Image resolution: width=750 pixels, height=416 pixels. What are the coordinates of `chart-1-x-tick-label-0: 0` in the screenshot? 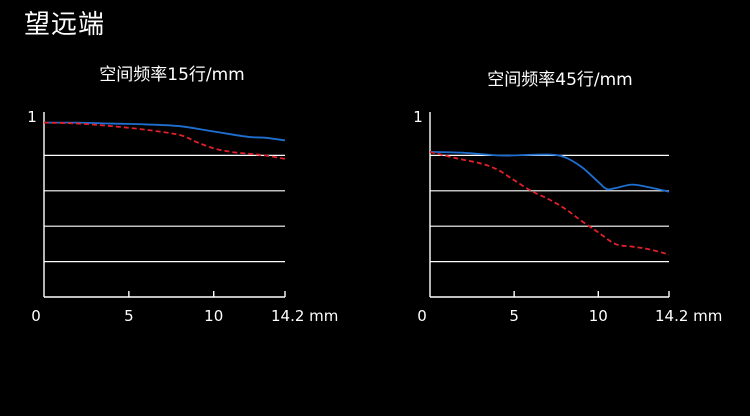 It's located at (36, 316).